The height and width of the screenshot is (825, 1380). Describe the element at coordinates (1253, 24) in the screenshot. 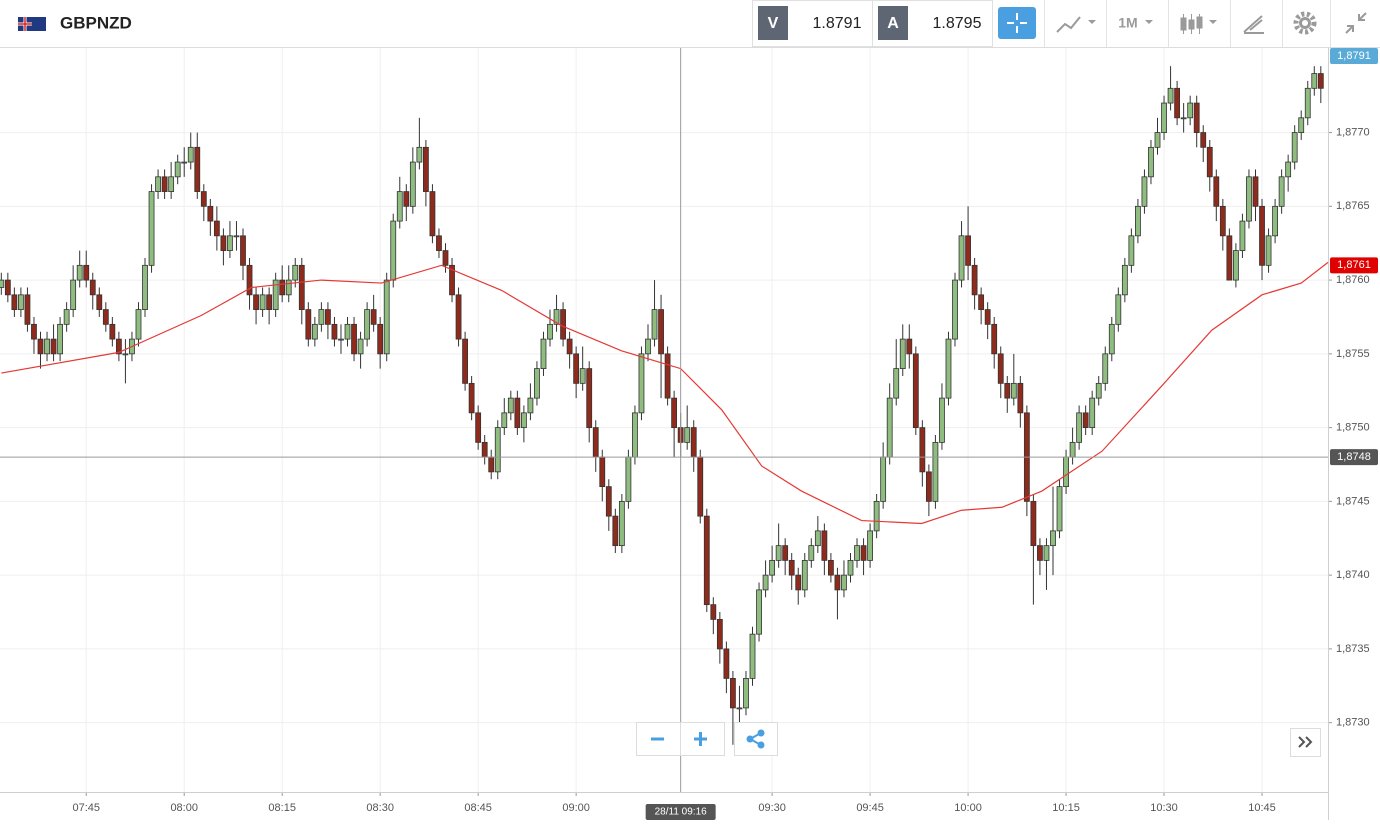

I see `draw-tool` at that location.